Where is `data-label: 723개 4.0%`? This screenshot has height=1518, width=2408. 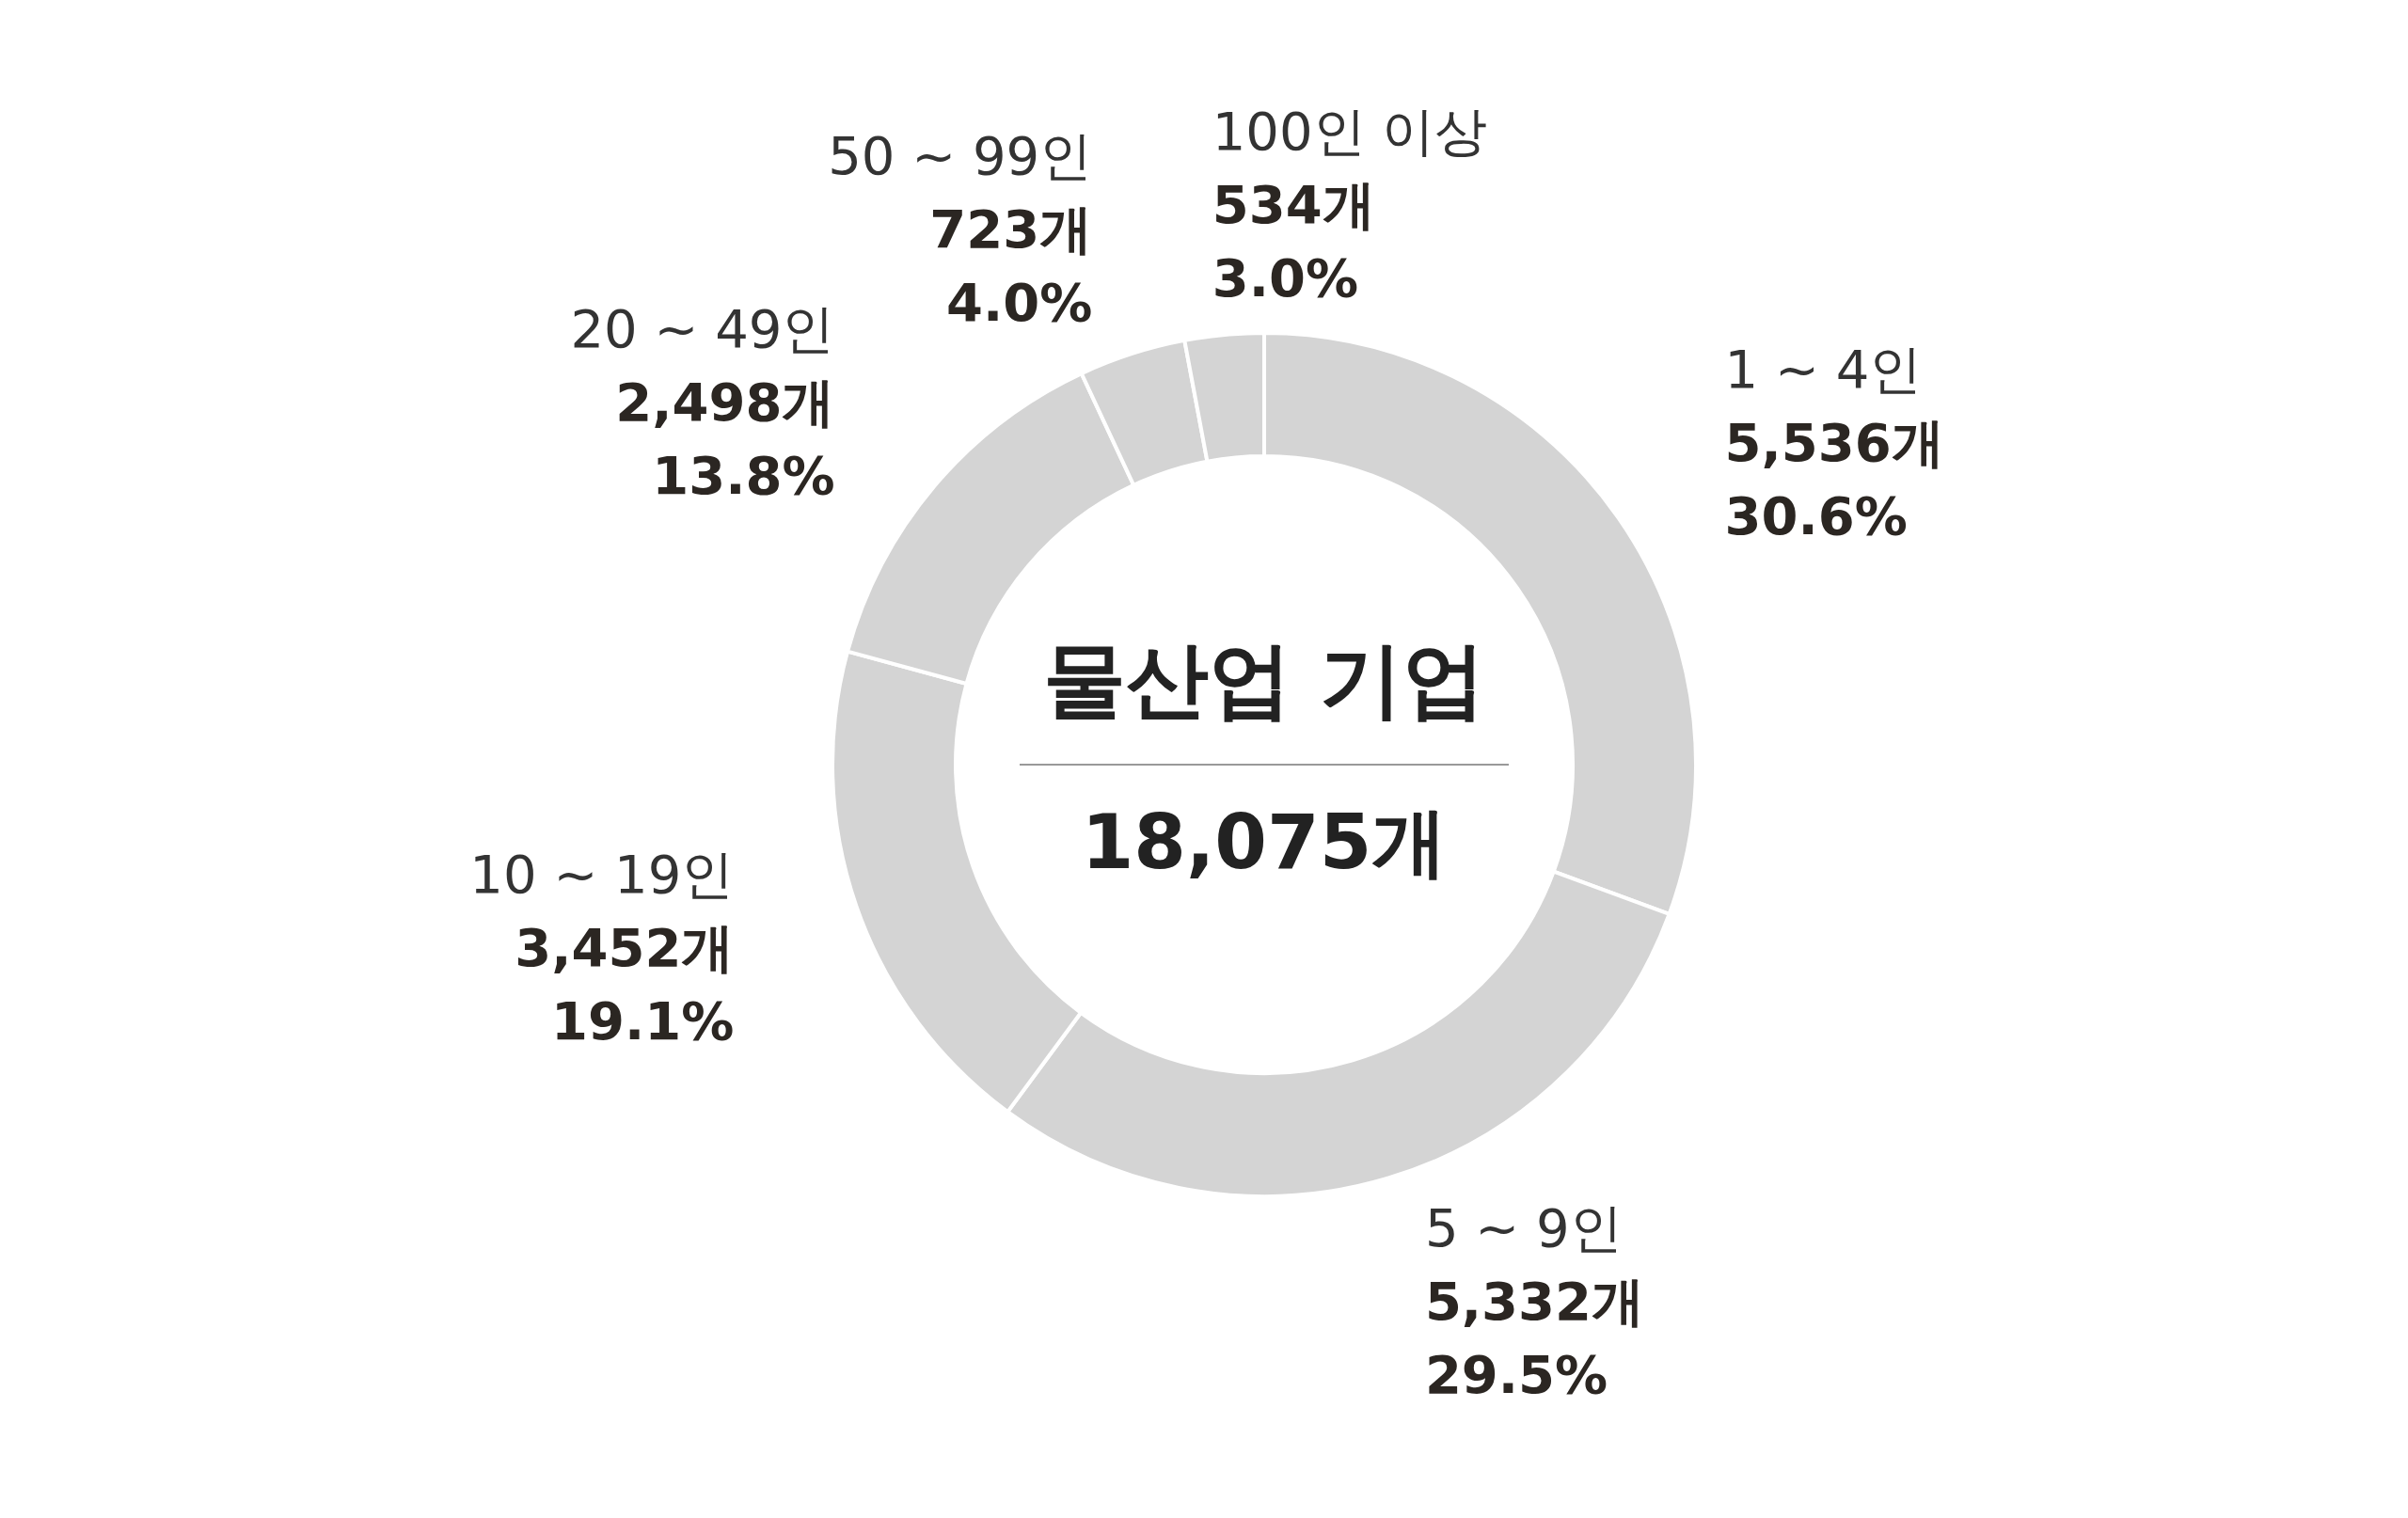
data-label: 723개 4.0% is located at coordinates (1011, 266).